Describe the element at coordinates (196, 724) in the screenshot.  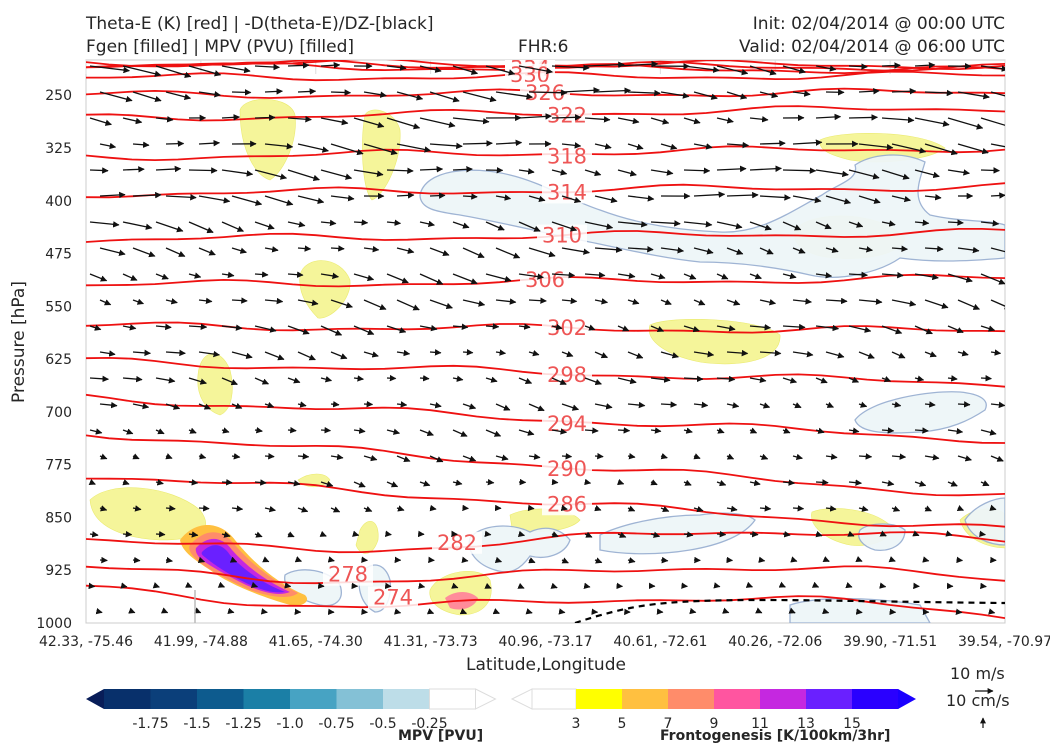
I see `mpv-colorbar-tick: -1.5` at that location.